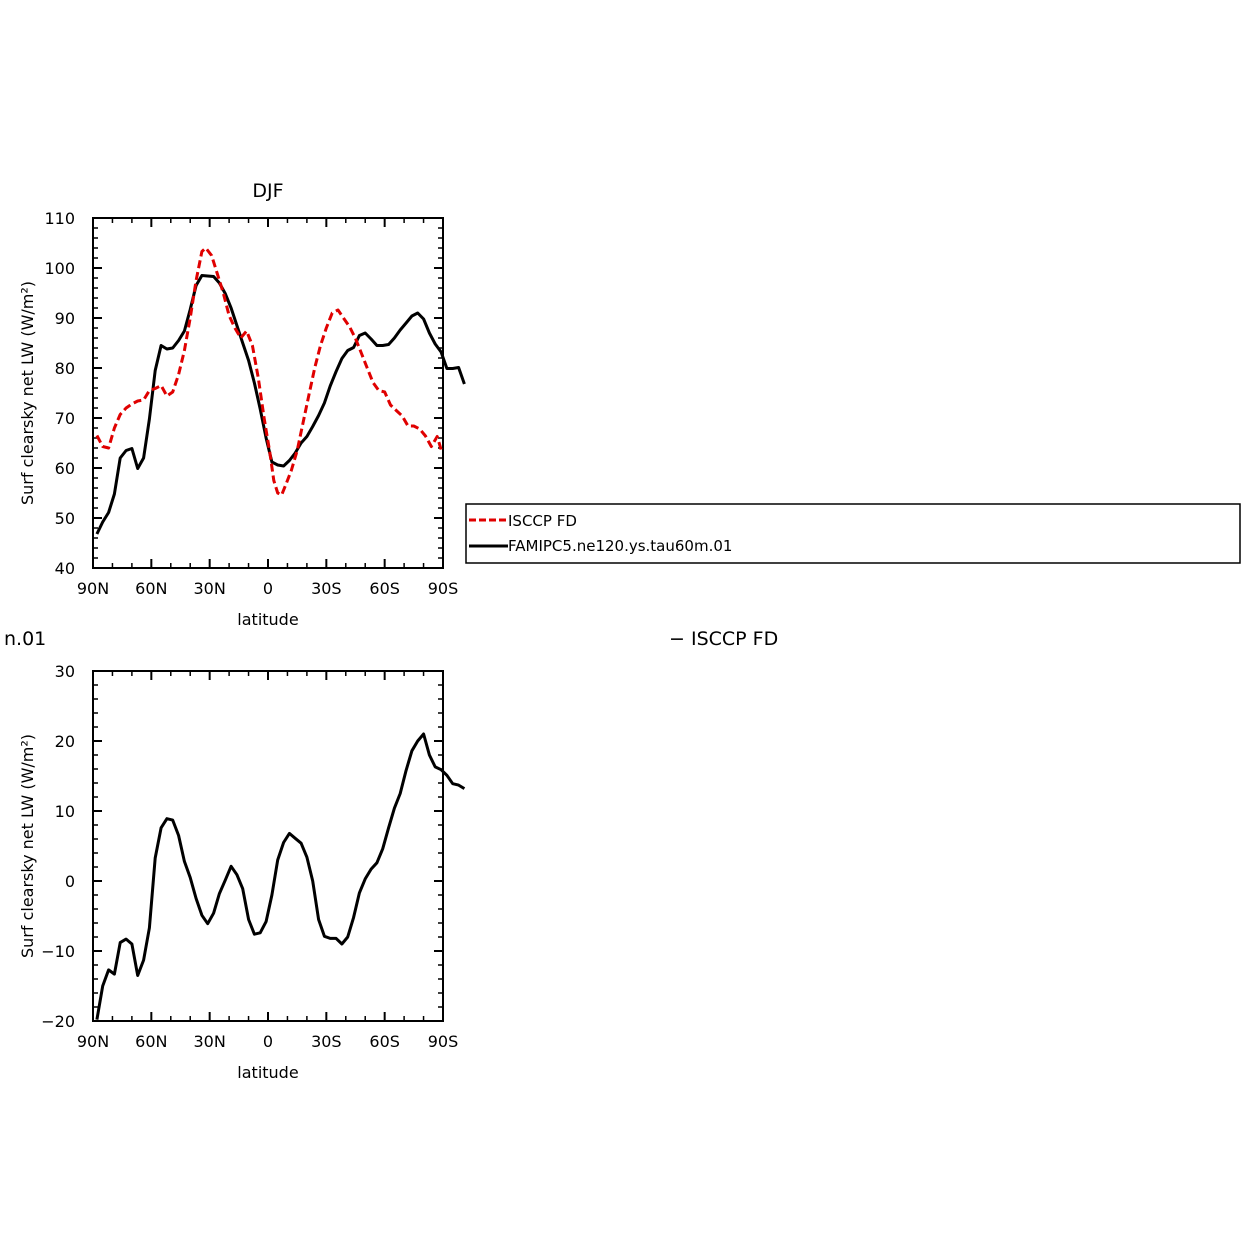  I want to click on legend-label-famipc5: FAMIPC5.ne120.ys.tau60m.01, so click(620, 546).